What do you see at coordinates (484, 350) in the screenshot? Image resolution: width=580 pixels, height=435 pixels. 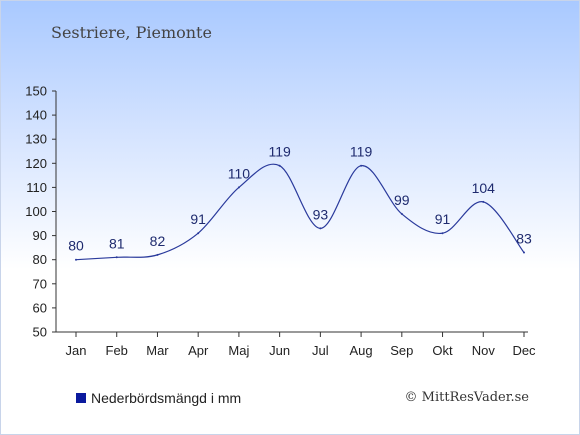 I see `x-tick-label: Nov` at bounding box center [484, 350].